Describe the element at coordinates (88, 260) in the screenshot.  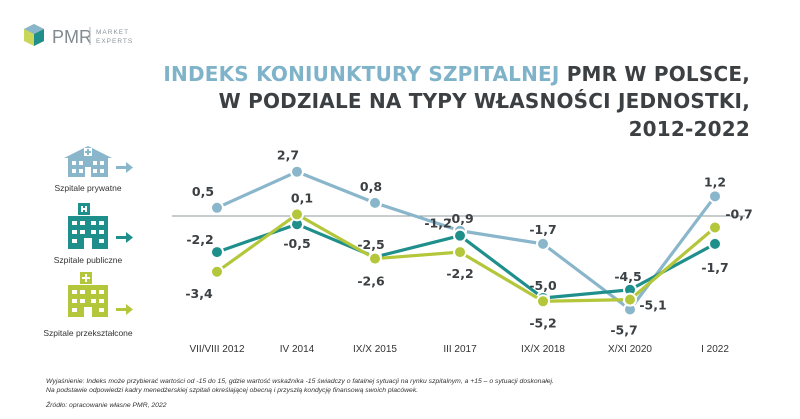
I see `legend-label-public: Szpitale publiczne` at that location.